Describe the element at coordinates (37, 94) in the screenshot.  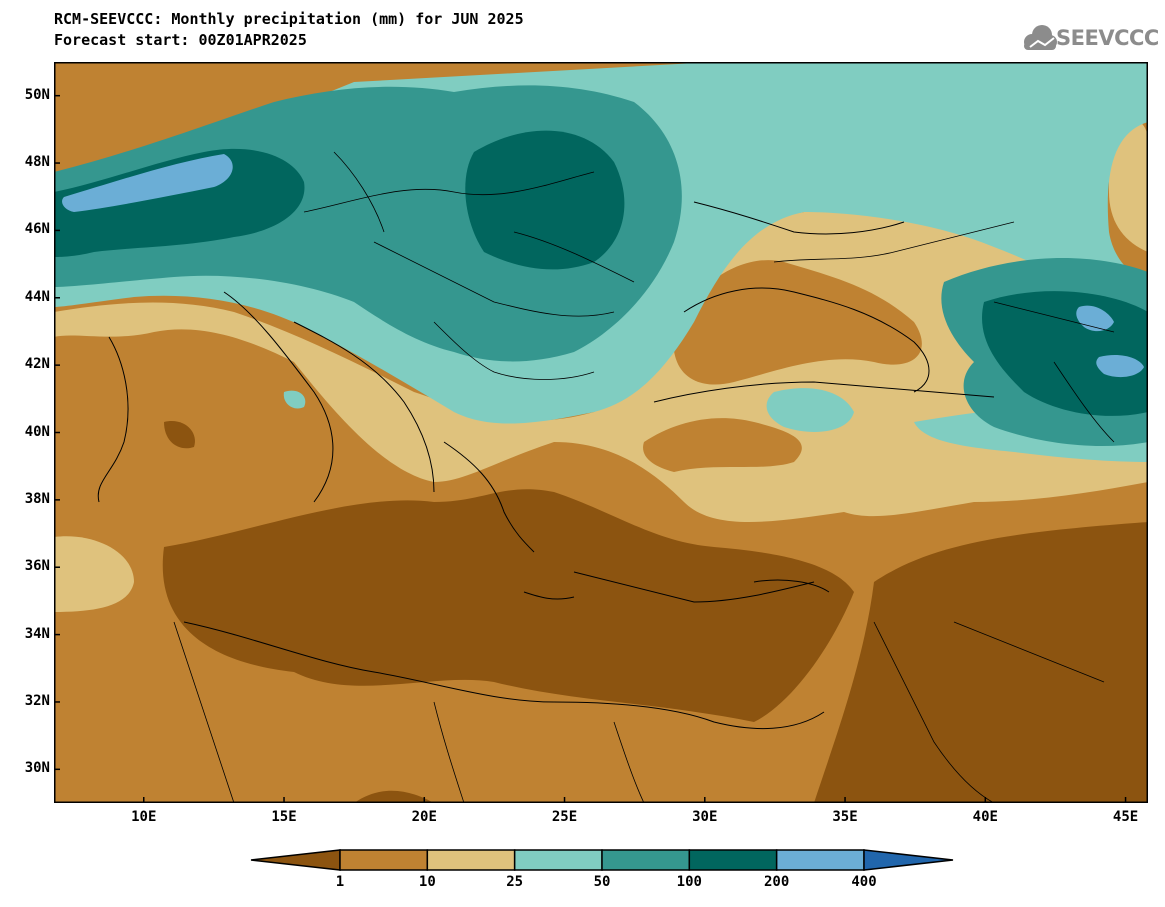
I see `latitude-tick-label: 50N` at that location.